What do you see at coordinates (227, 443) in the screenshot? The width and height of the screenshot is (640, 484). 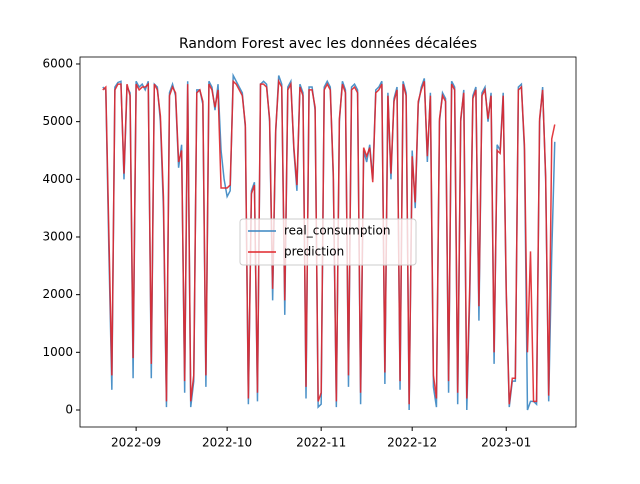 I see `x-tick-label: 2022-10` at bounding box center [227, 443].